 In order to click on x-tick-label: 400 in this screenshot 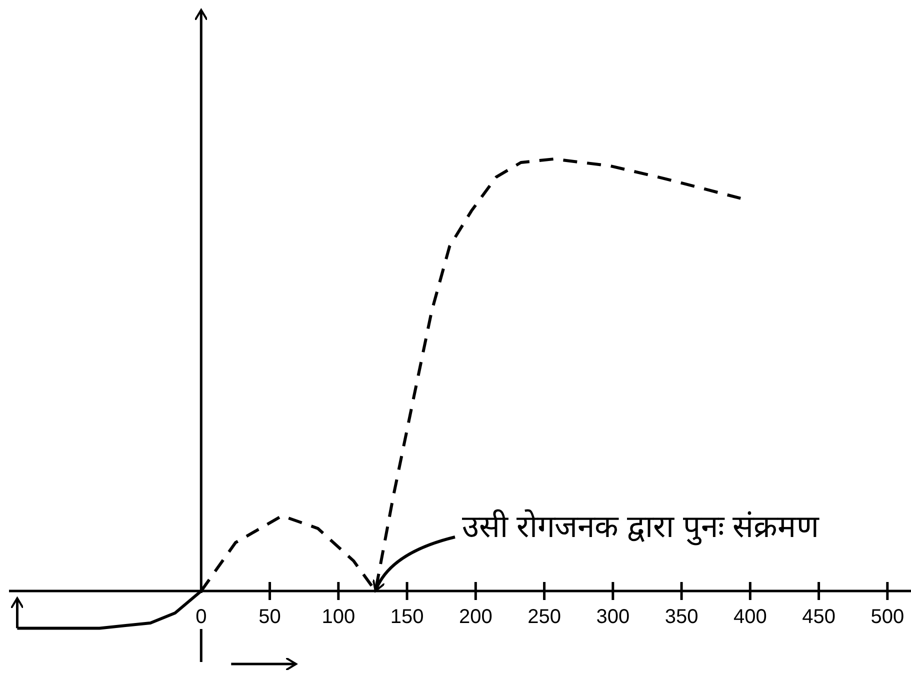, I will do `click(750, 617)`.